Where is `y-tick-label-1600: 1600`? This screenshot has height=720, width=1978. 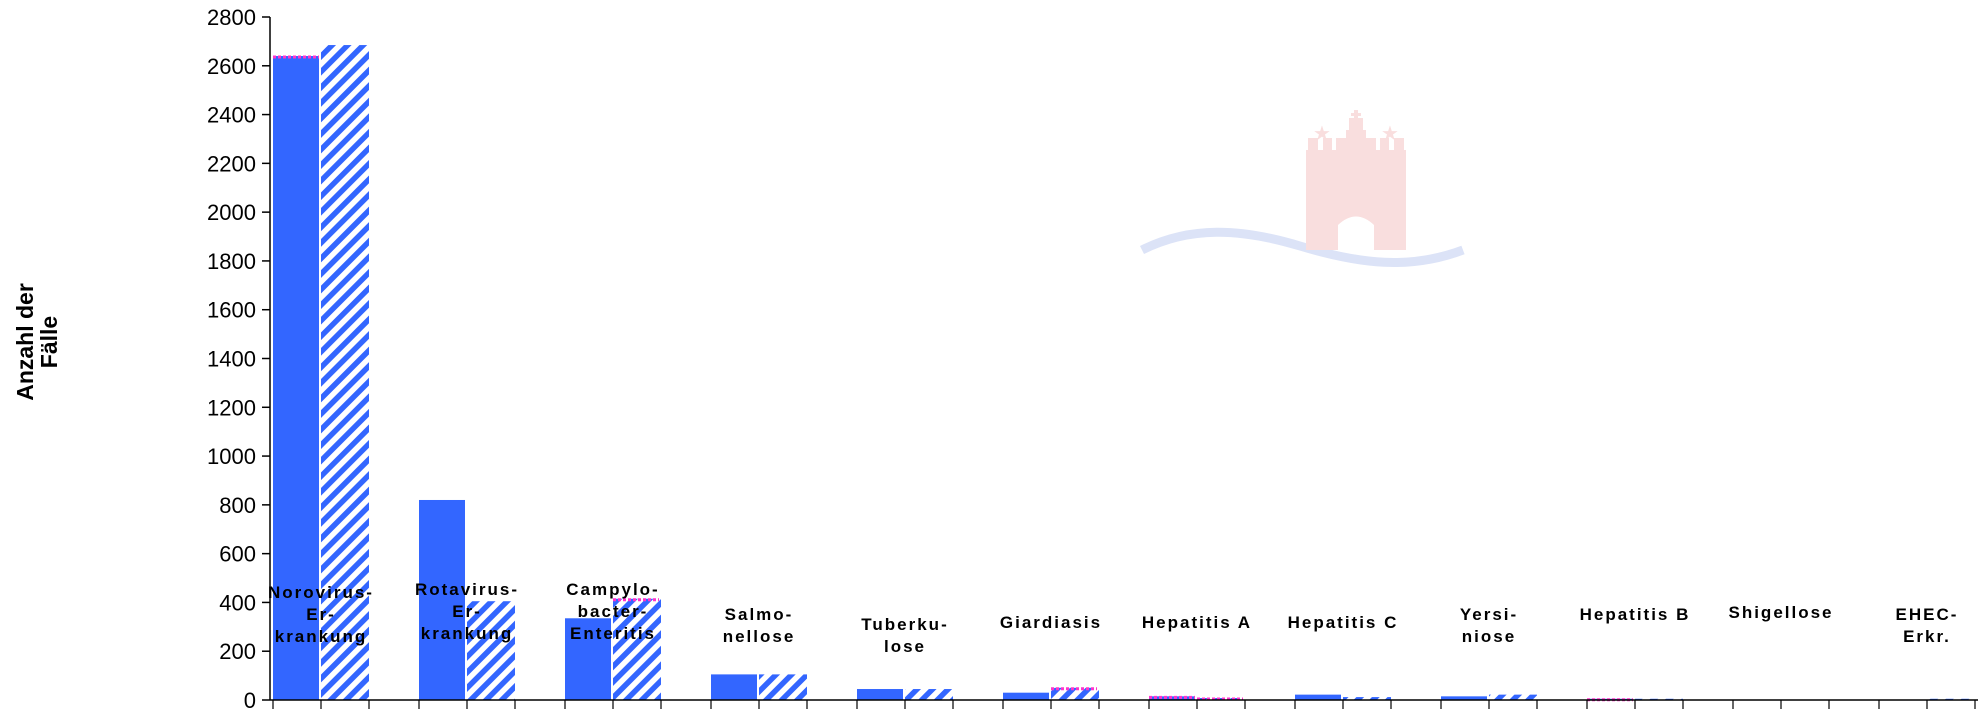
y-tick-label-1600: 1600 is located at coordinates (231, 310).